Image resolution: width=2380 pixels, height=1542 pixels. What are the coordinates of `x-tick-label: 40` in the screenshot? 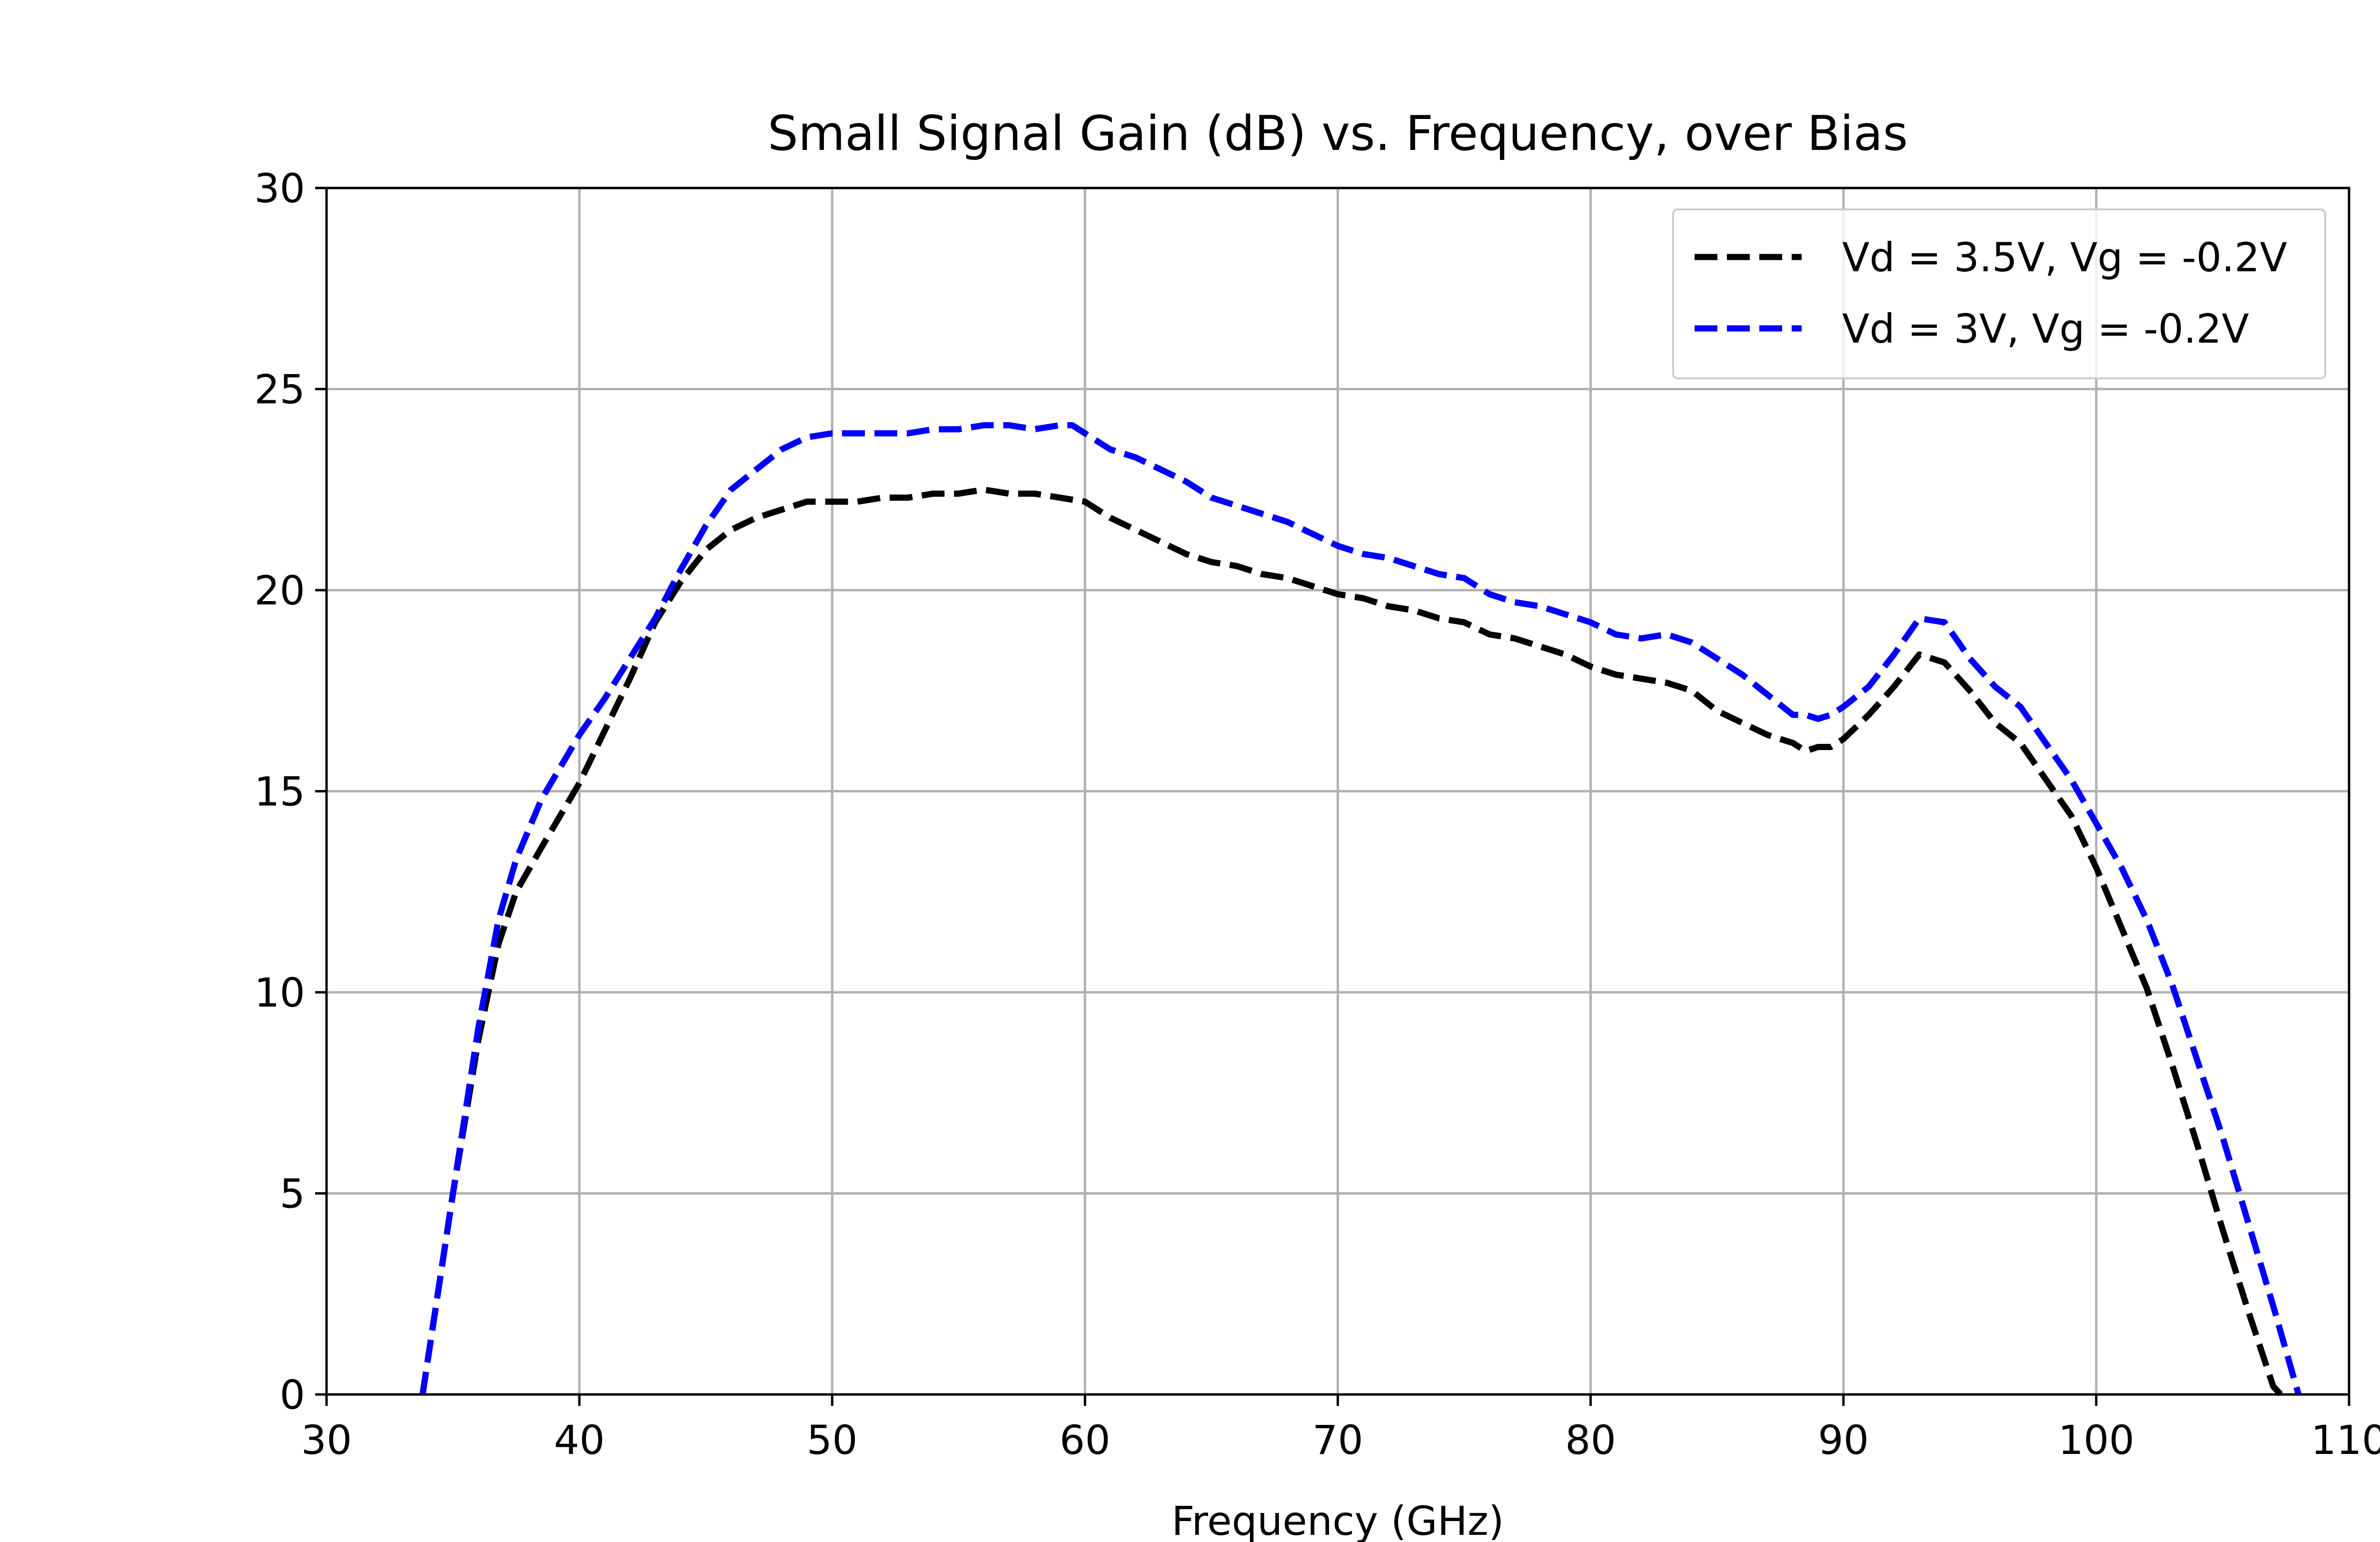 It's located at (579, 1440).